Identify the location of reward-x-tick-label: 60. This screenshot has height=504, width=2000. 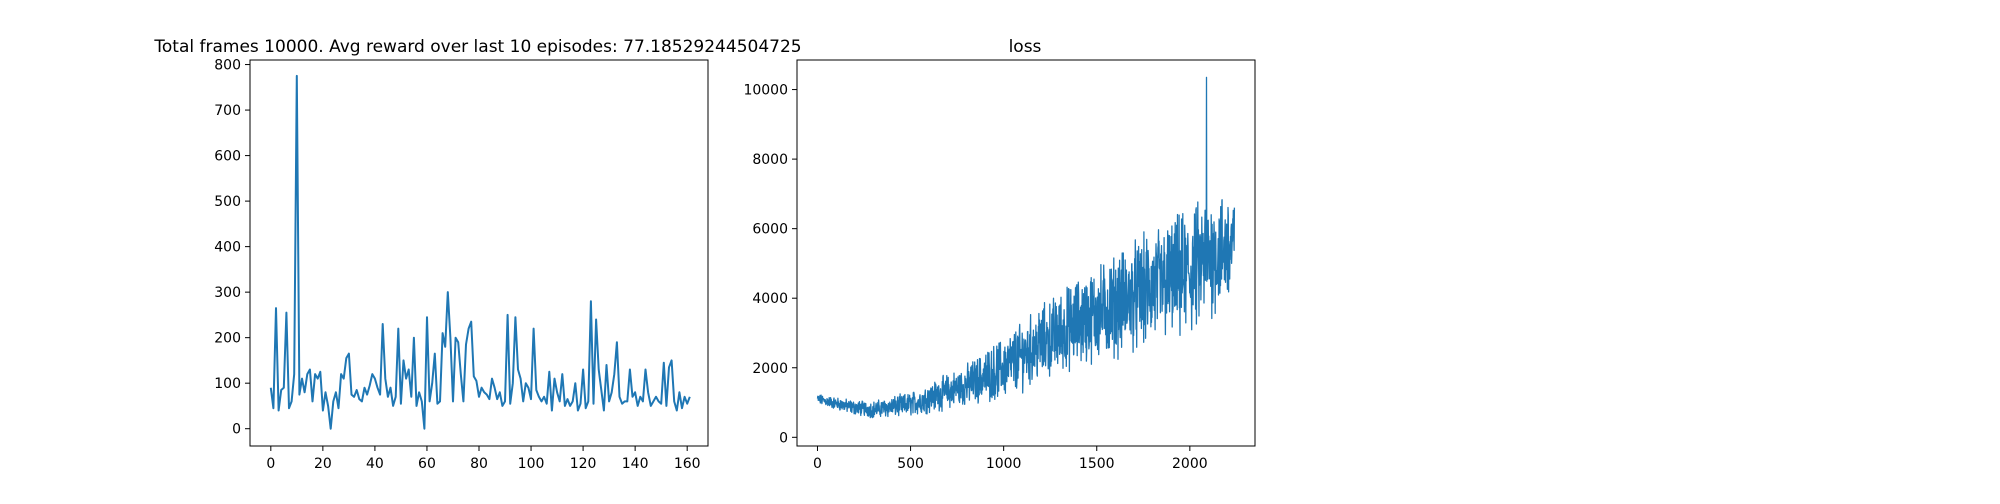
(427, 464).